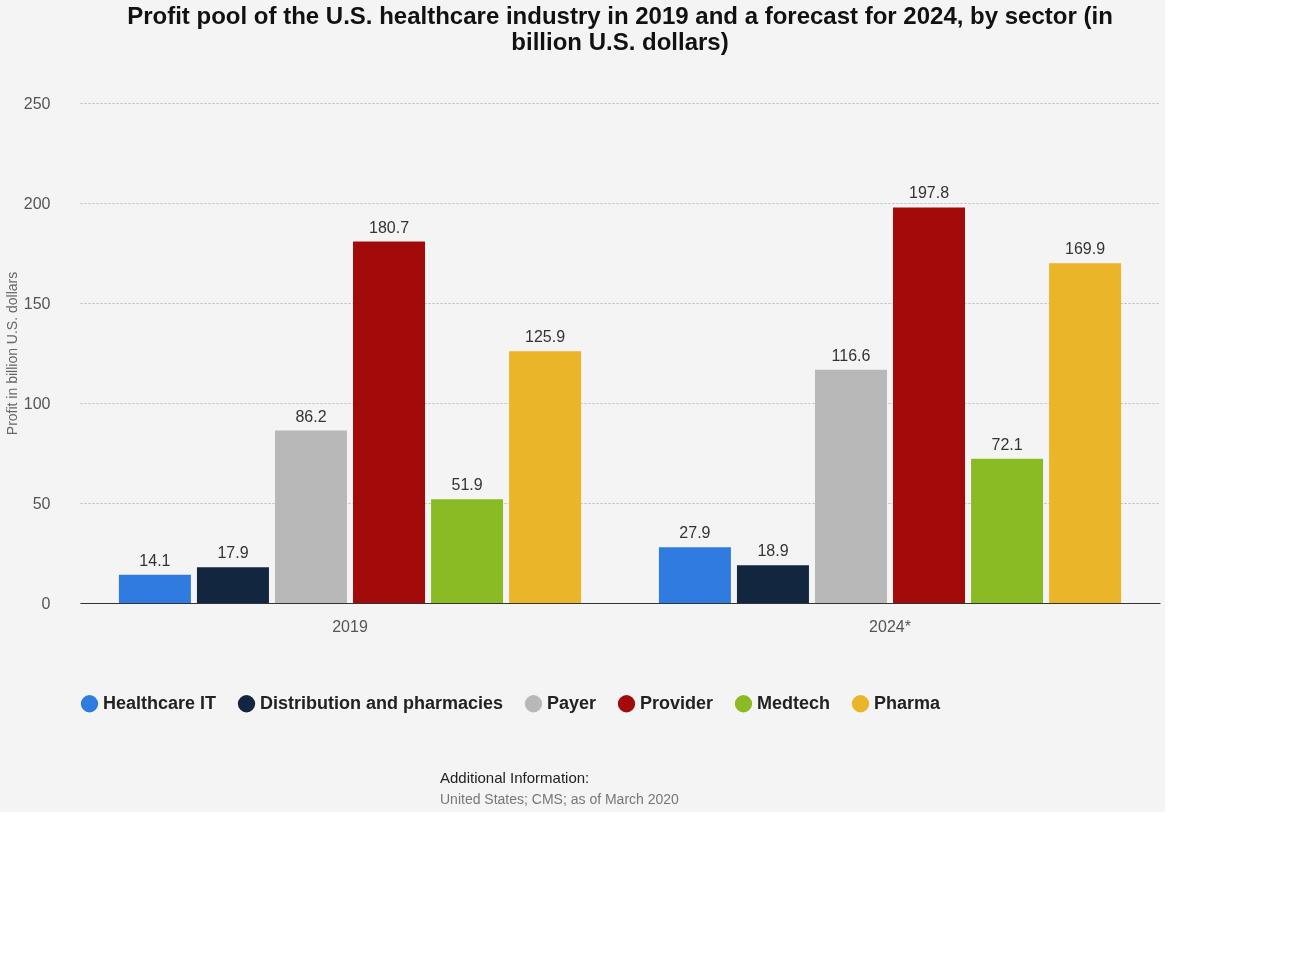  I want to click on data-label: 72.1, so click(1007, 444).